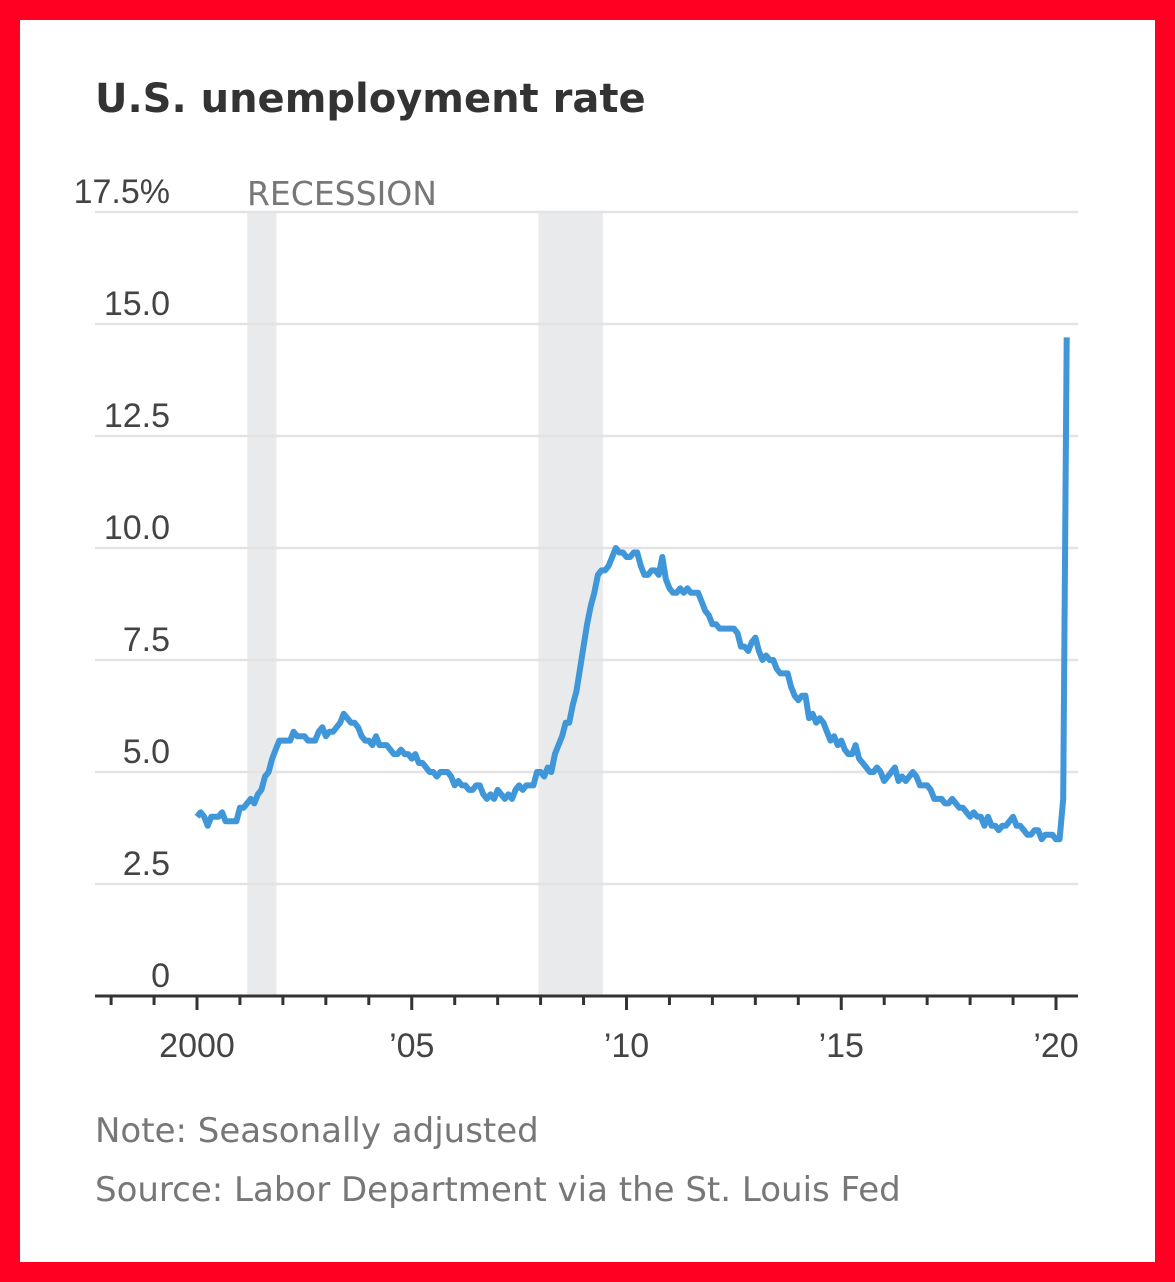  I want to click on y-tick-label: 17.5%, so click(122, 192).